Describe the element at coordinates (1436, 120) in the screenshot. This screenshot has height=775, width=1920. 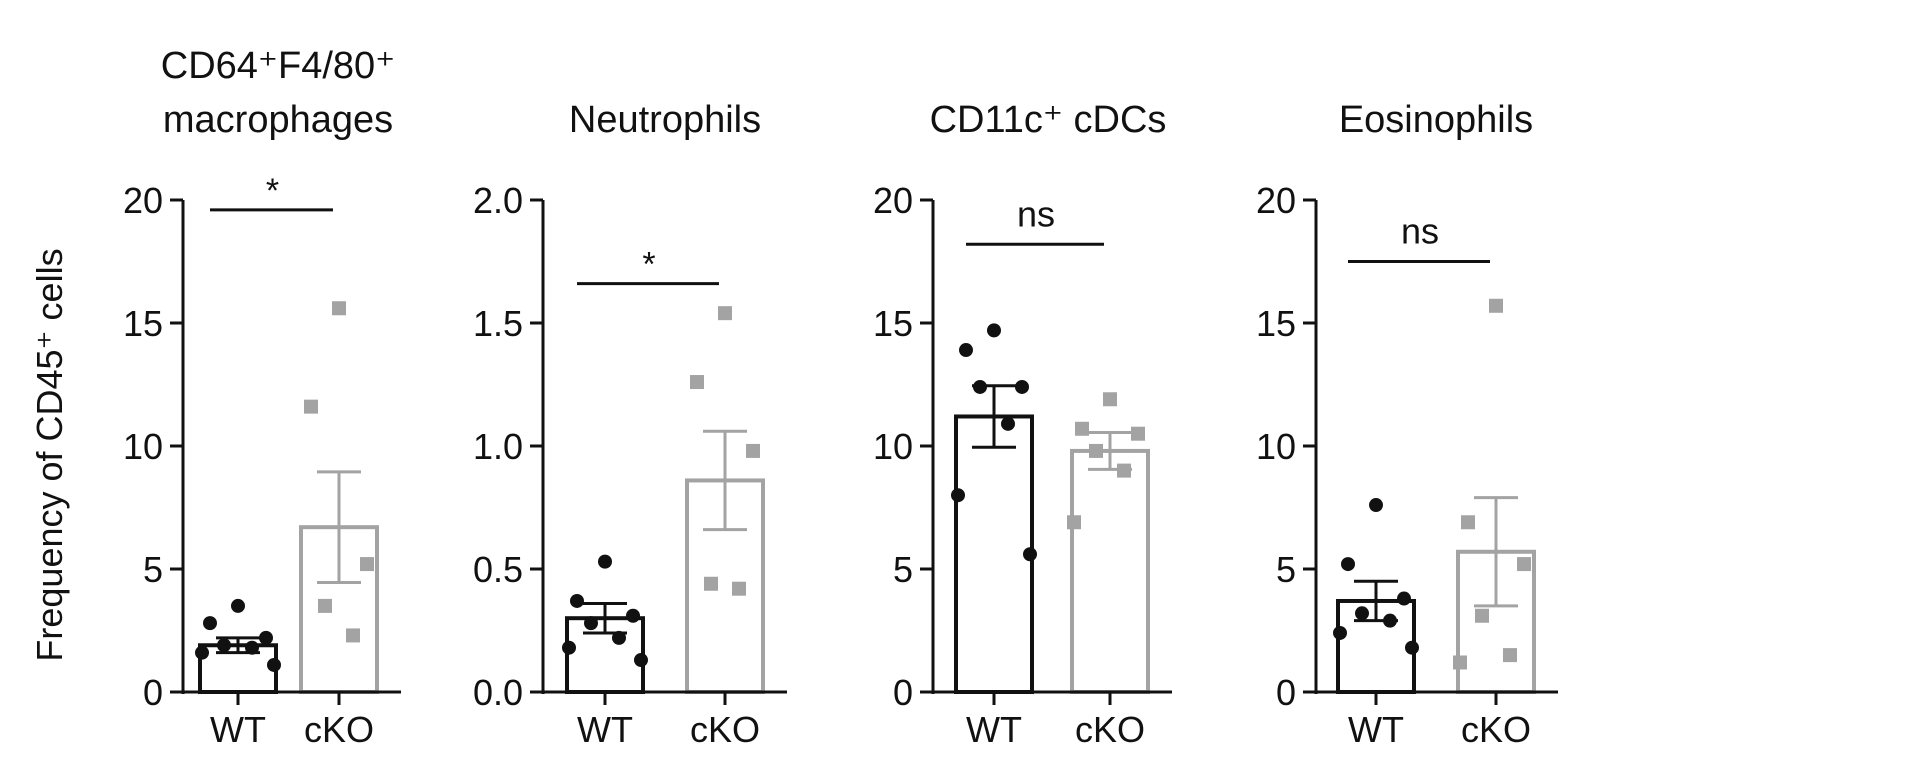
I see `panel-title-line: Eosinophils` at that location.